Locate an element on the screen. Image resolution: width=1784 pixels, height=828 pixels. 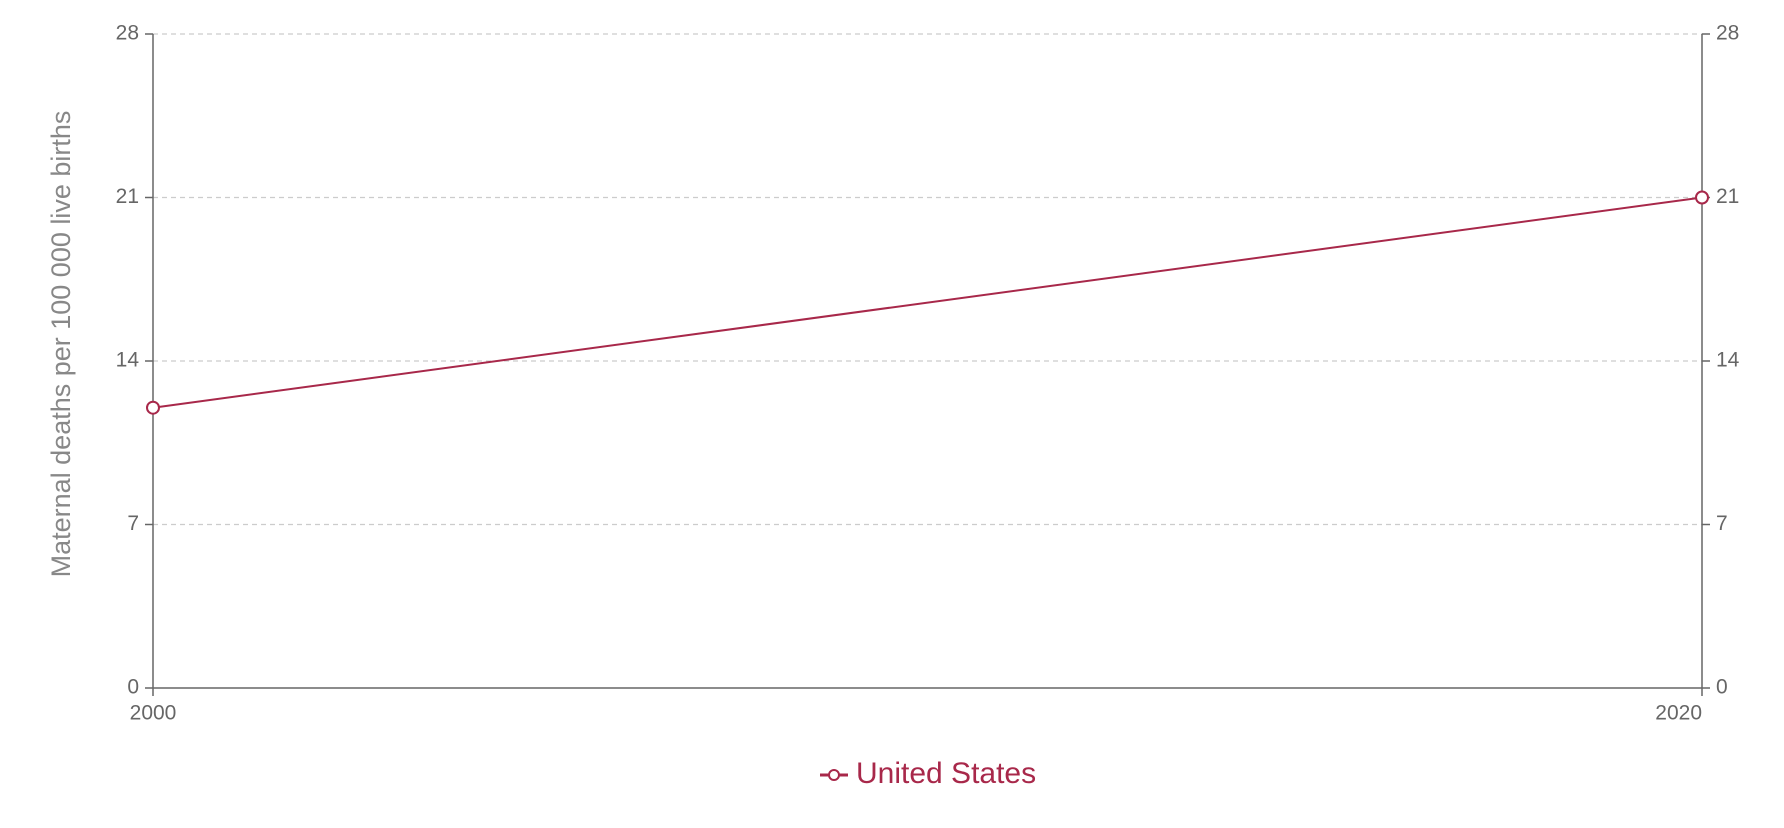
y-tick-label: 21 is located at coordinates (127, 196).